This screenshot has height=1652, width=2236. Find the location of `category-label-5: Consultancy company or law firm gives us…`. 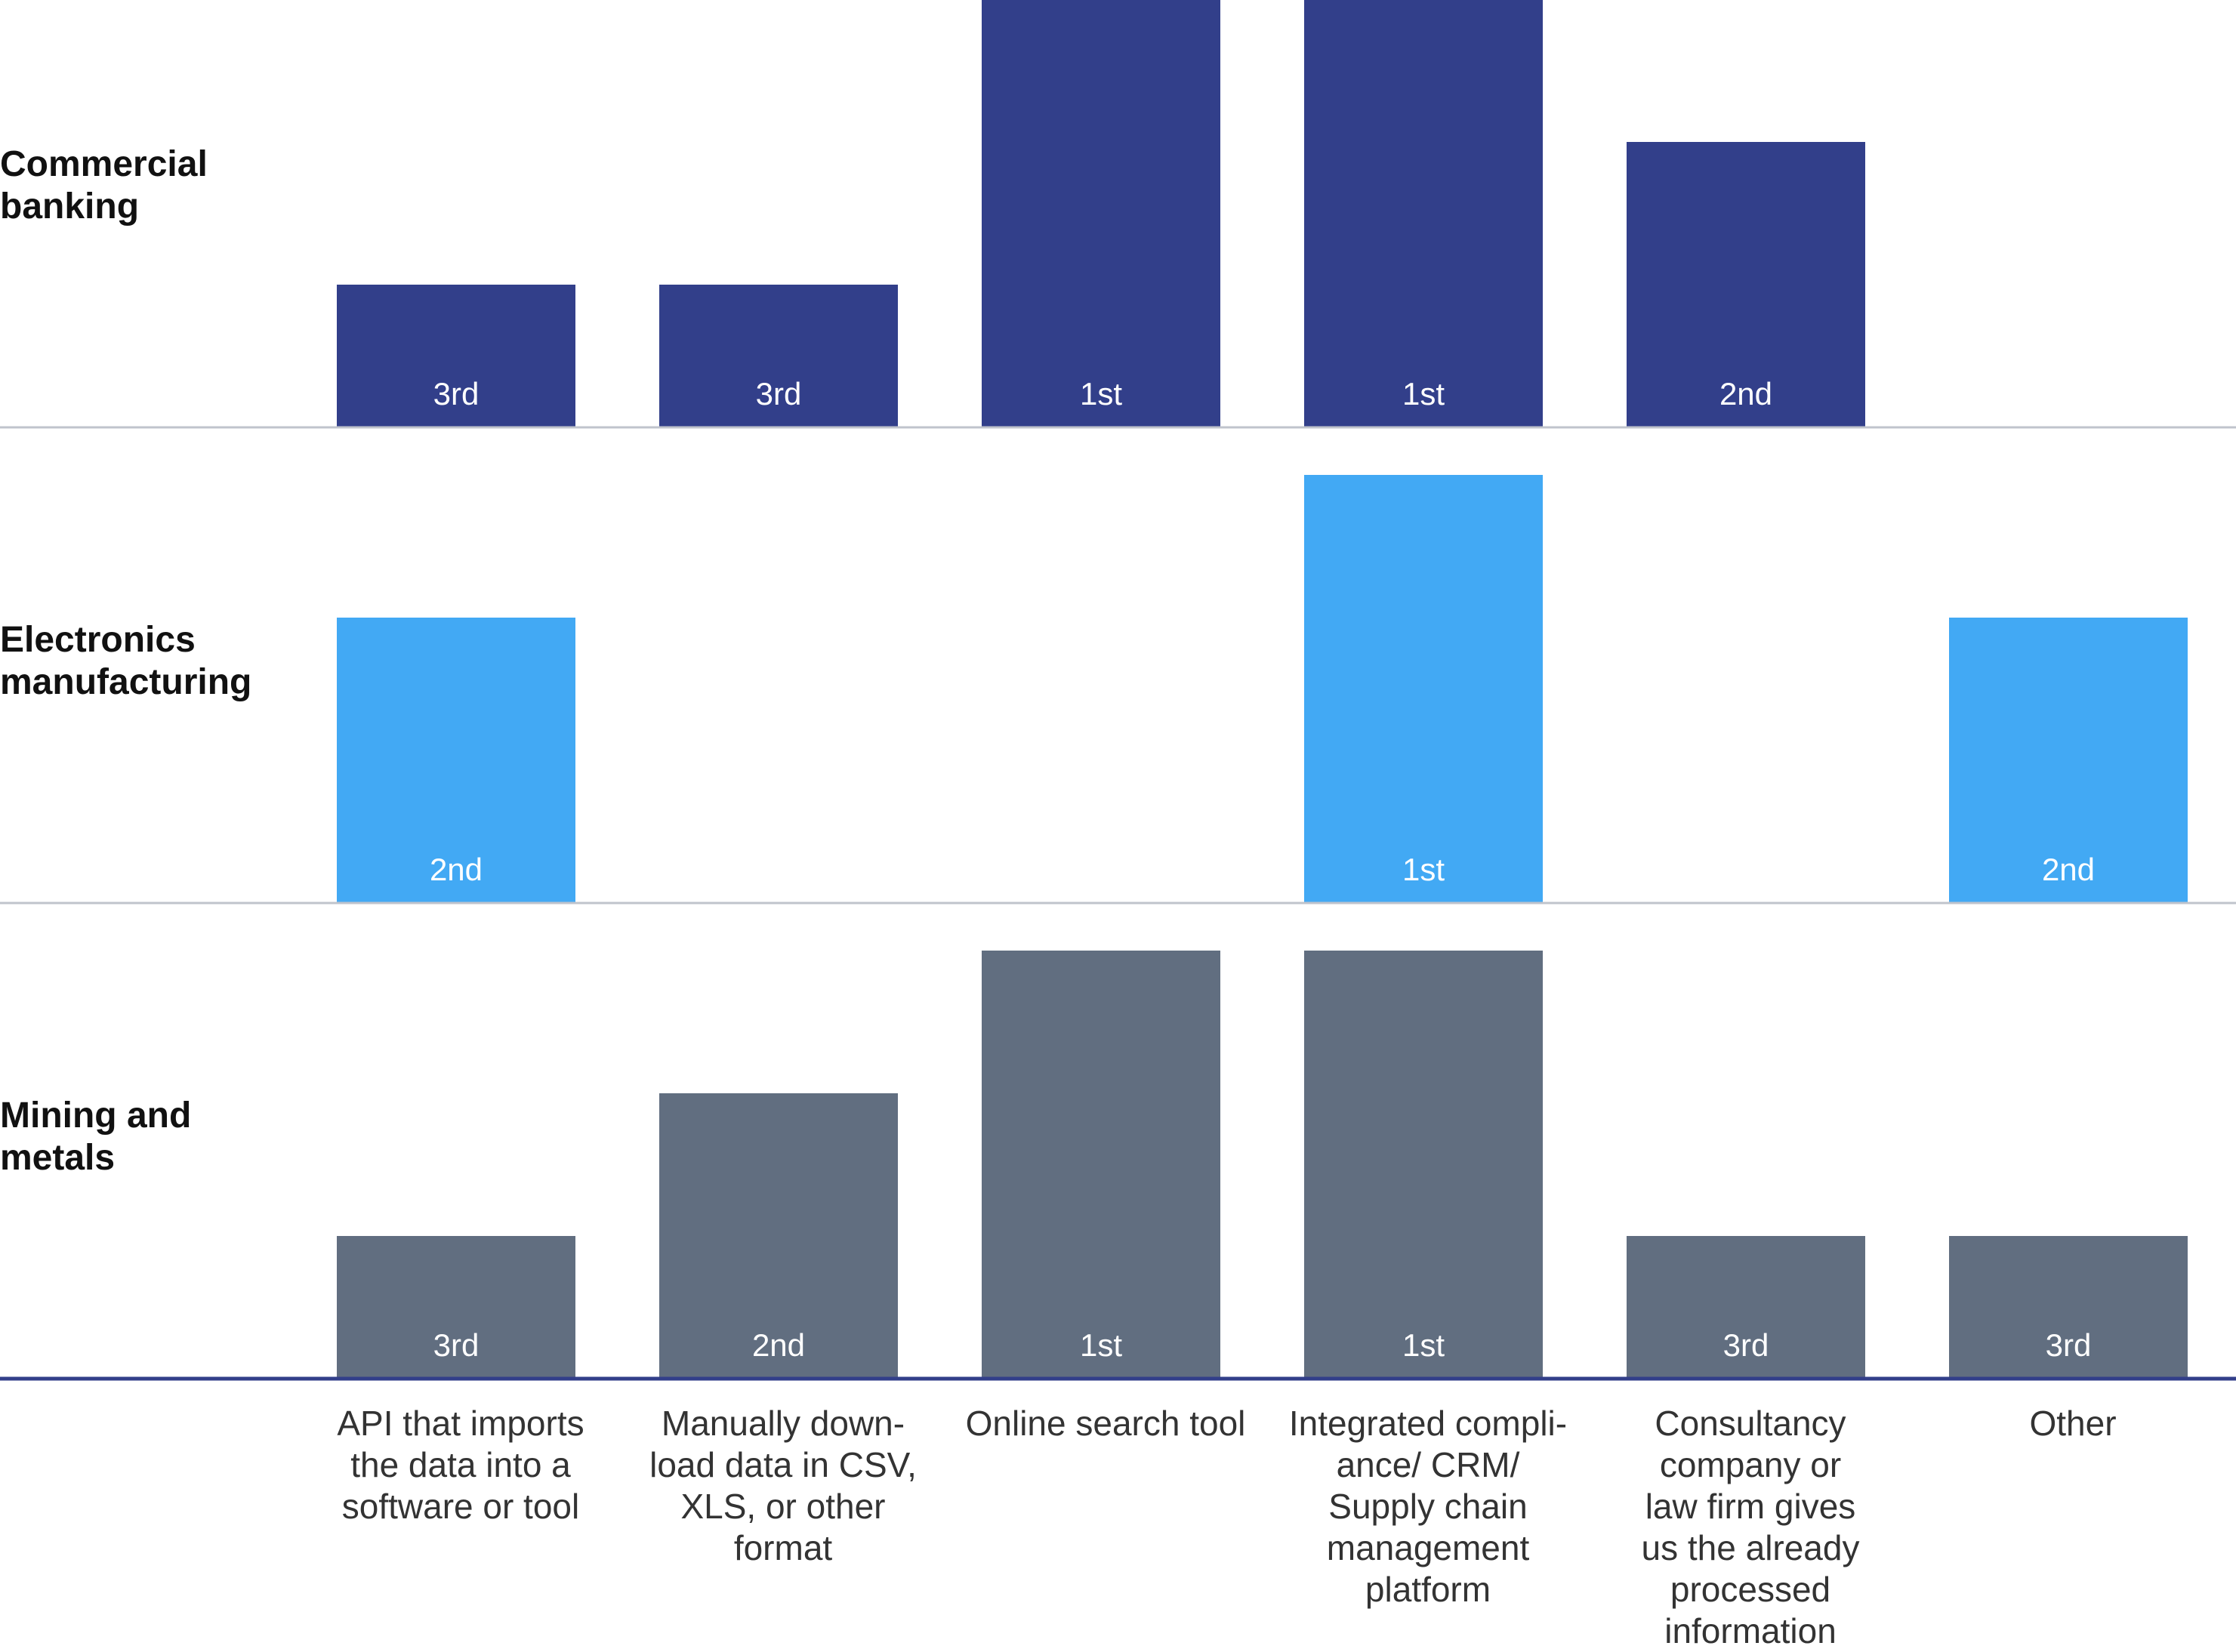

category-label-5: Consultancy company or law firm gives us… is located at coordinates (1750, 1527).